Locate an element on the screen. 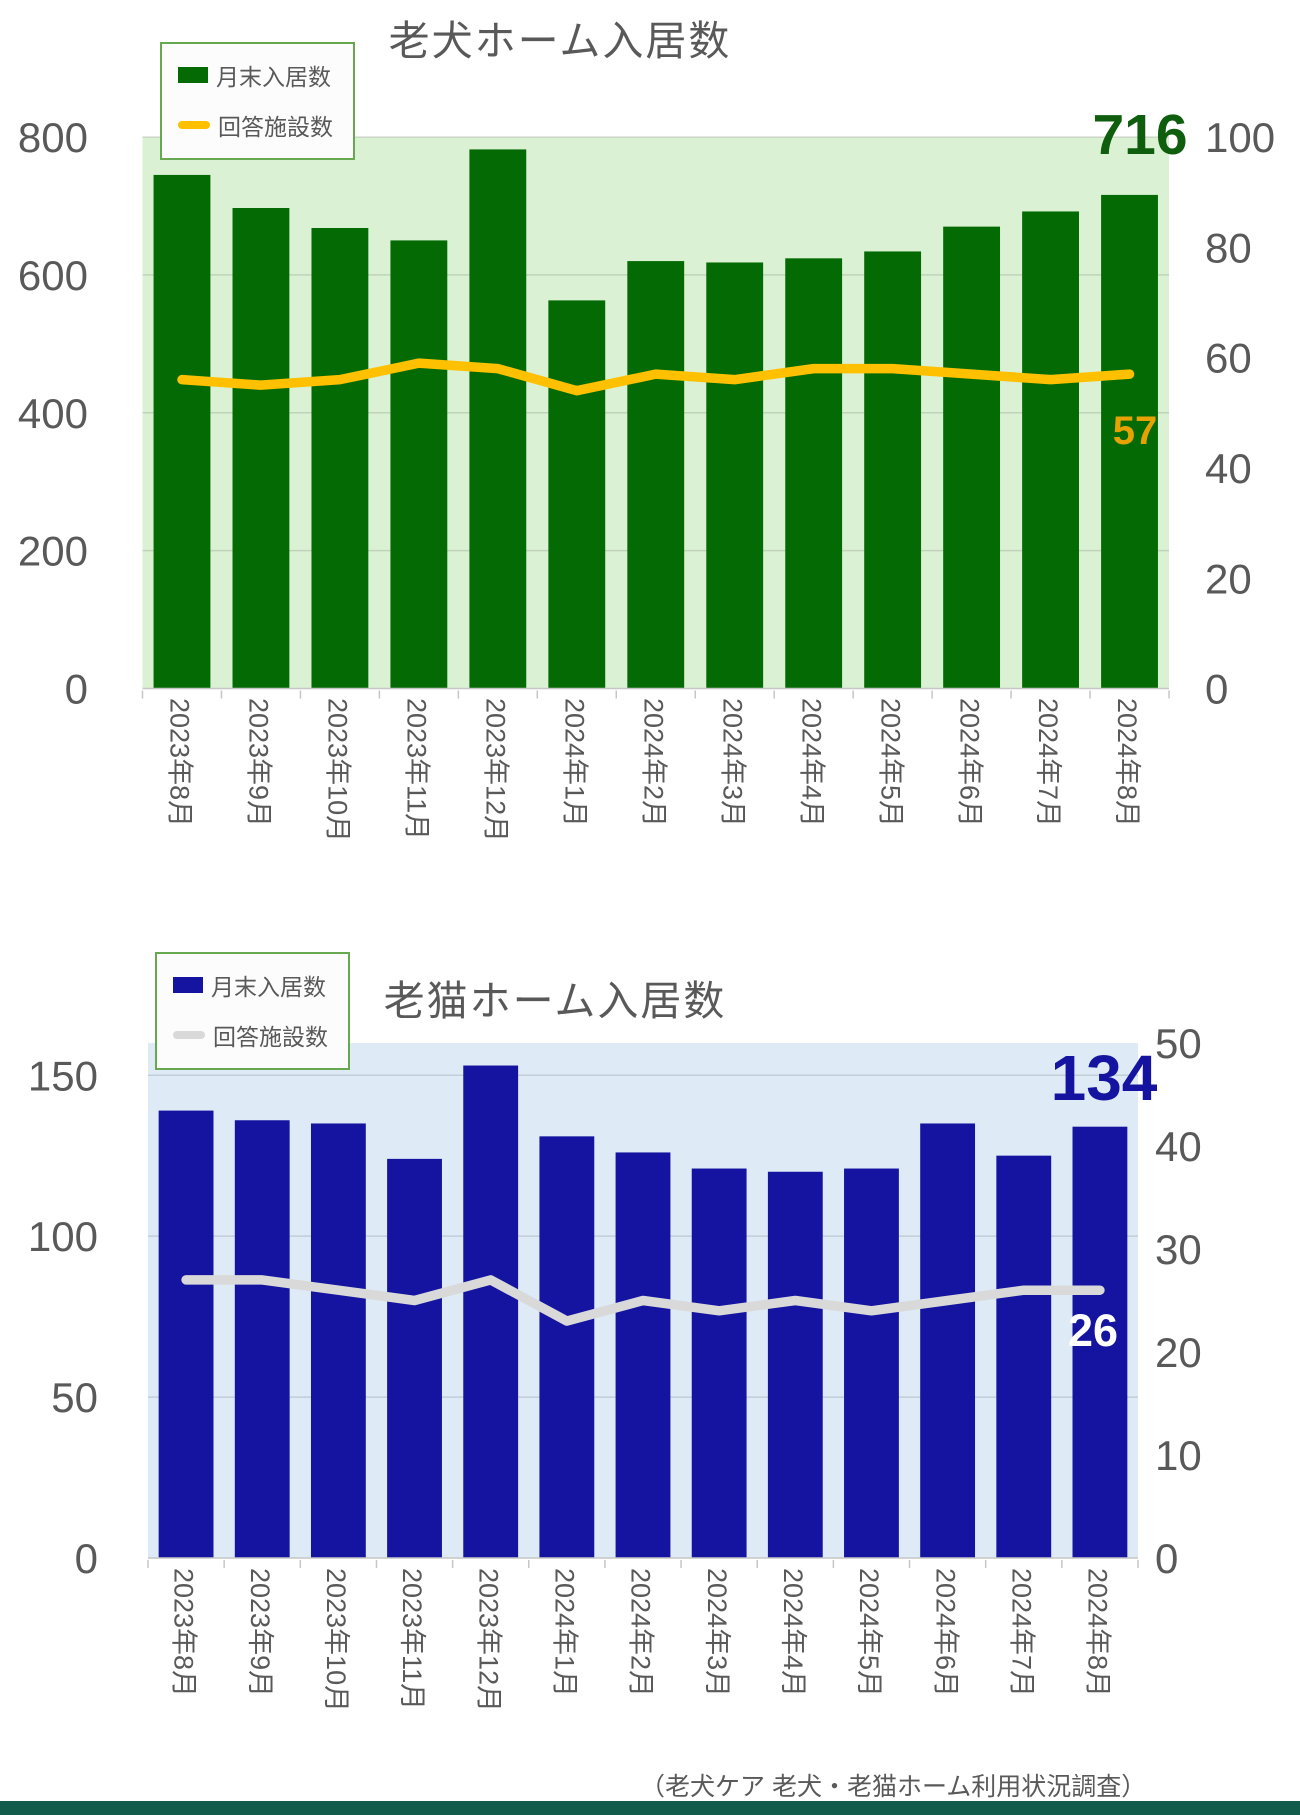 The height and width of the screenshot is (1815, 1300). left-axis-tick-label: 200 is located at coordinates (53, 551).